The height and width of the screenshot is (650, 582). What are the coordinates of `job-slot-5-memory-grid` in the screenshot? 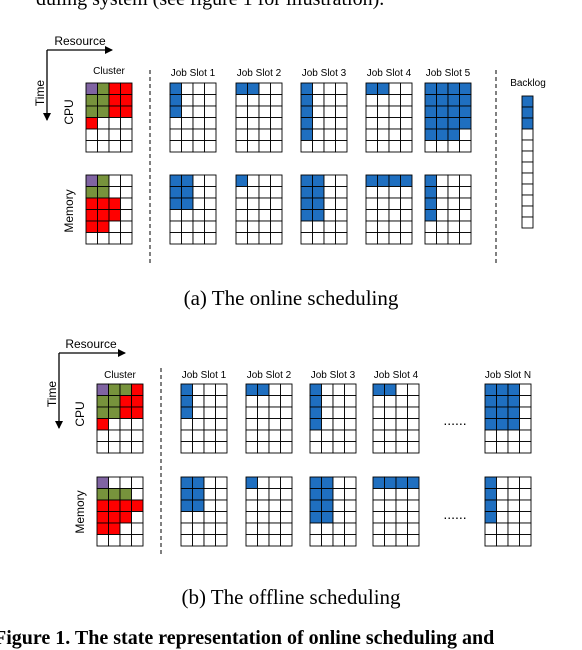 It's located at (508, 511).